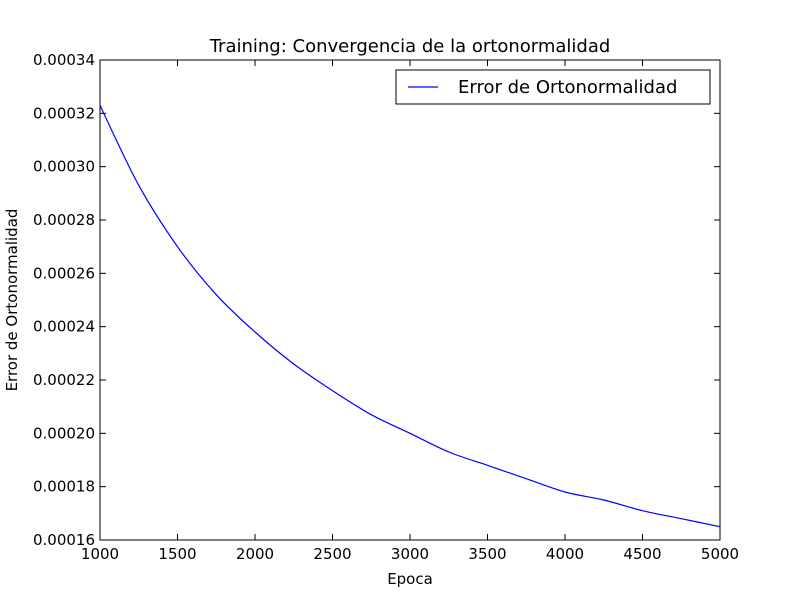 This screenshot has width=800, height=600. Describe the element at coordinates (720, 554) in the screenshot. I see `x-tick-label: 5000` at that location.